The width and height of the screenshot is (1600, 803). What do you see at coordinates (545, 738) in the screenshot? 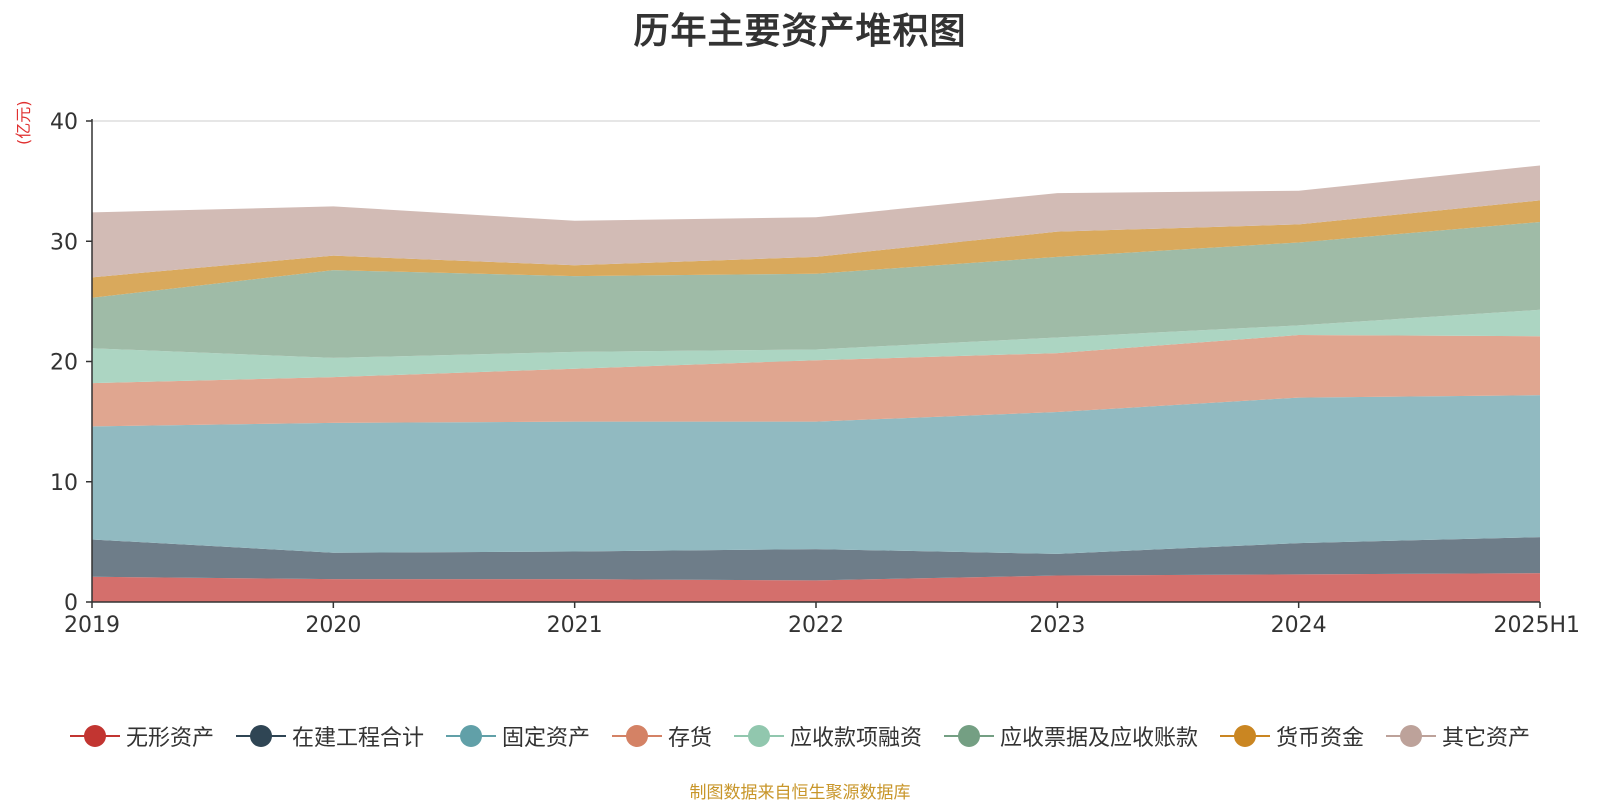
I see `legend-label: 固定资产` at bounding box center [545, 738].